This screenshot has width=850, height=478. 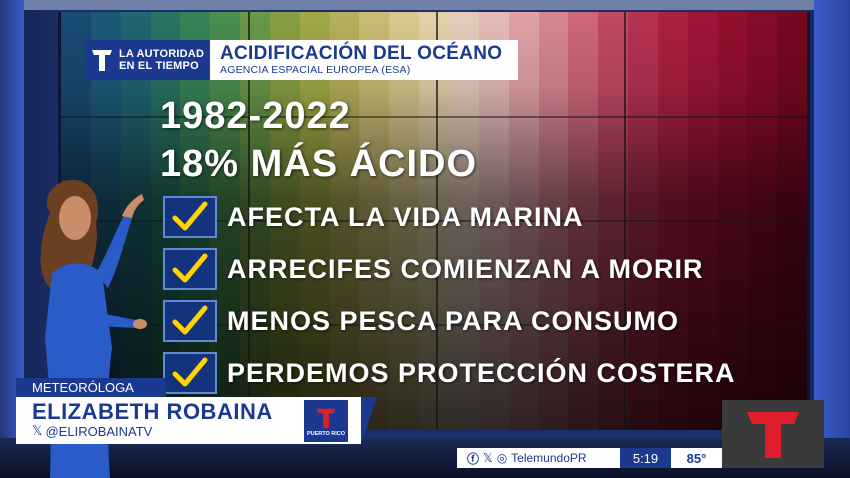 I want to click on checklist-item: MENOS PESCA PARA CONSUMO, so click(x=421, y=321).